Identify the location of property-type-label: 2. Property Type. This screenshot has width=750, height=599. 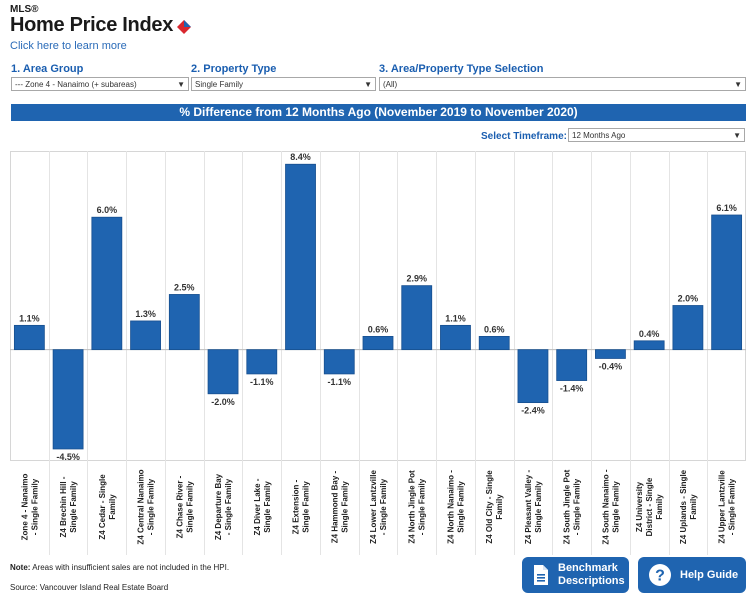
(234, 69).